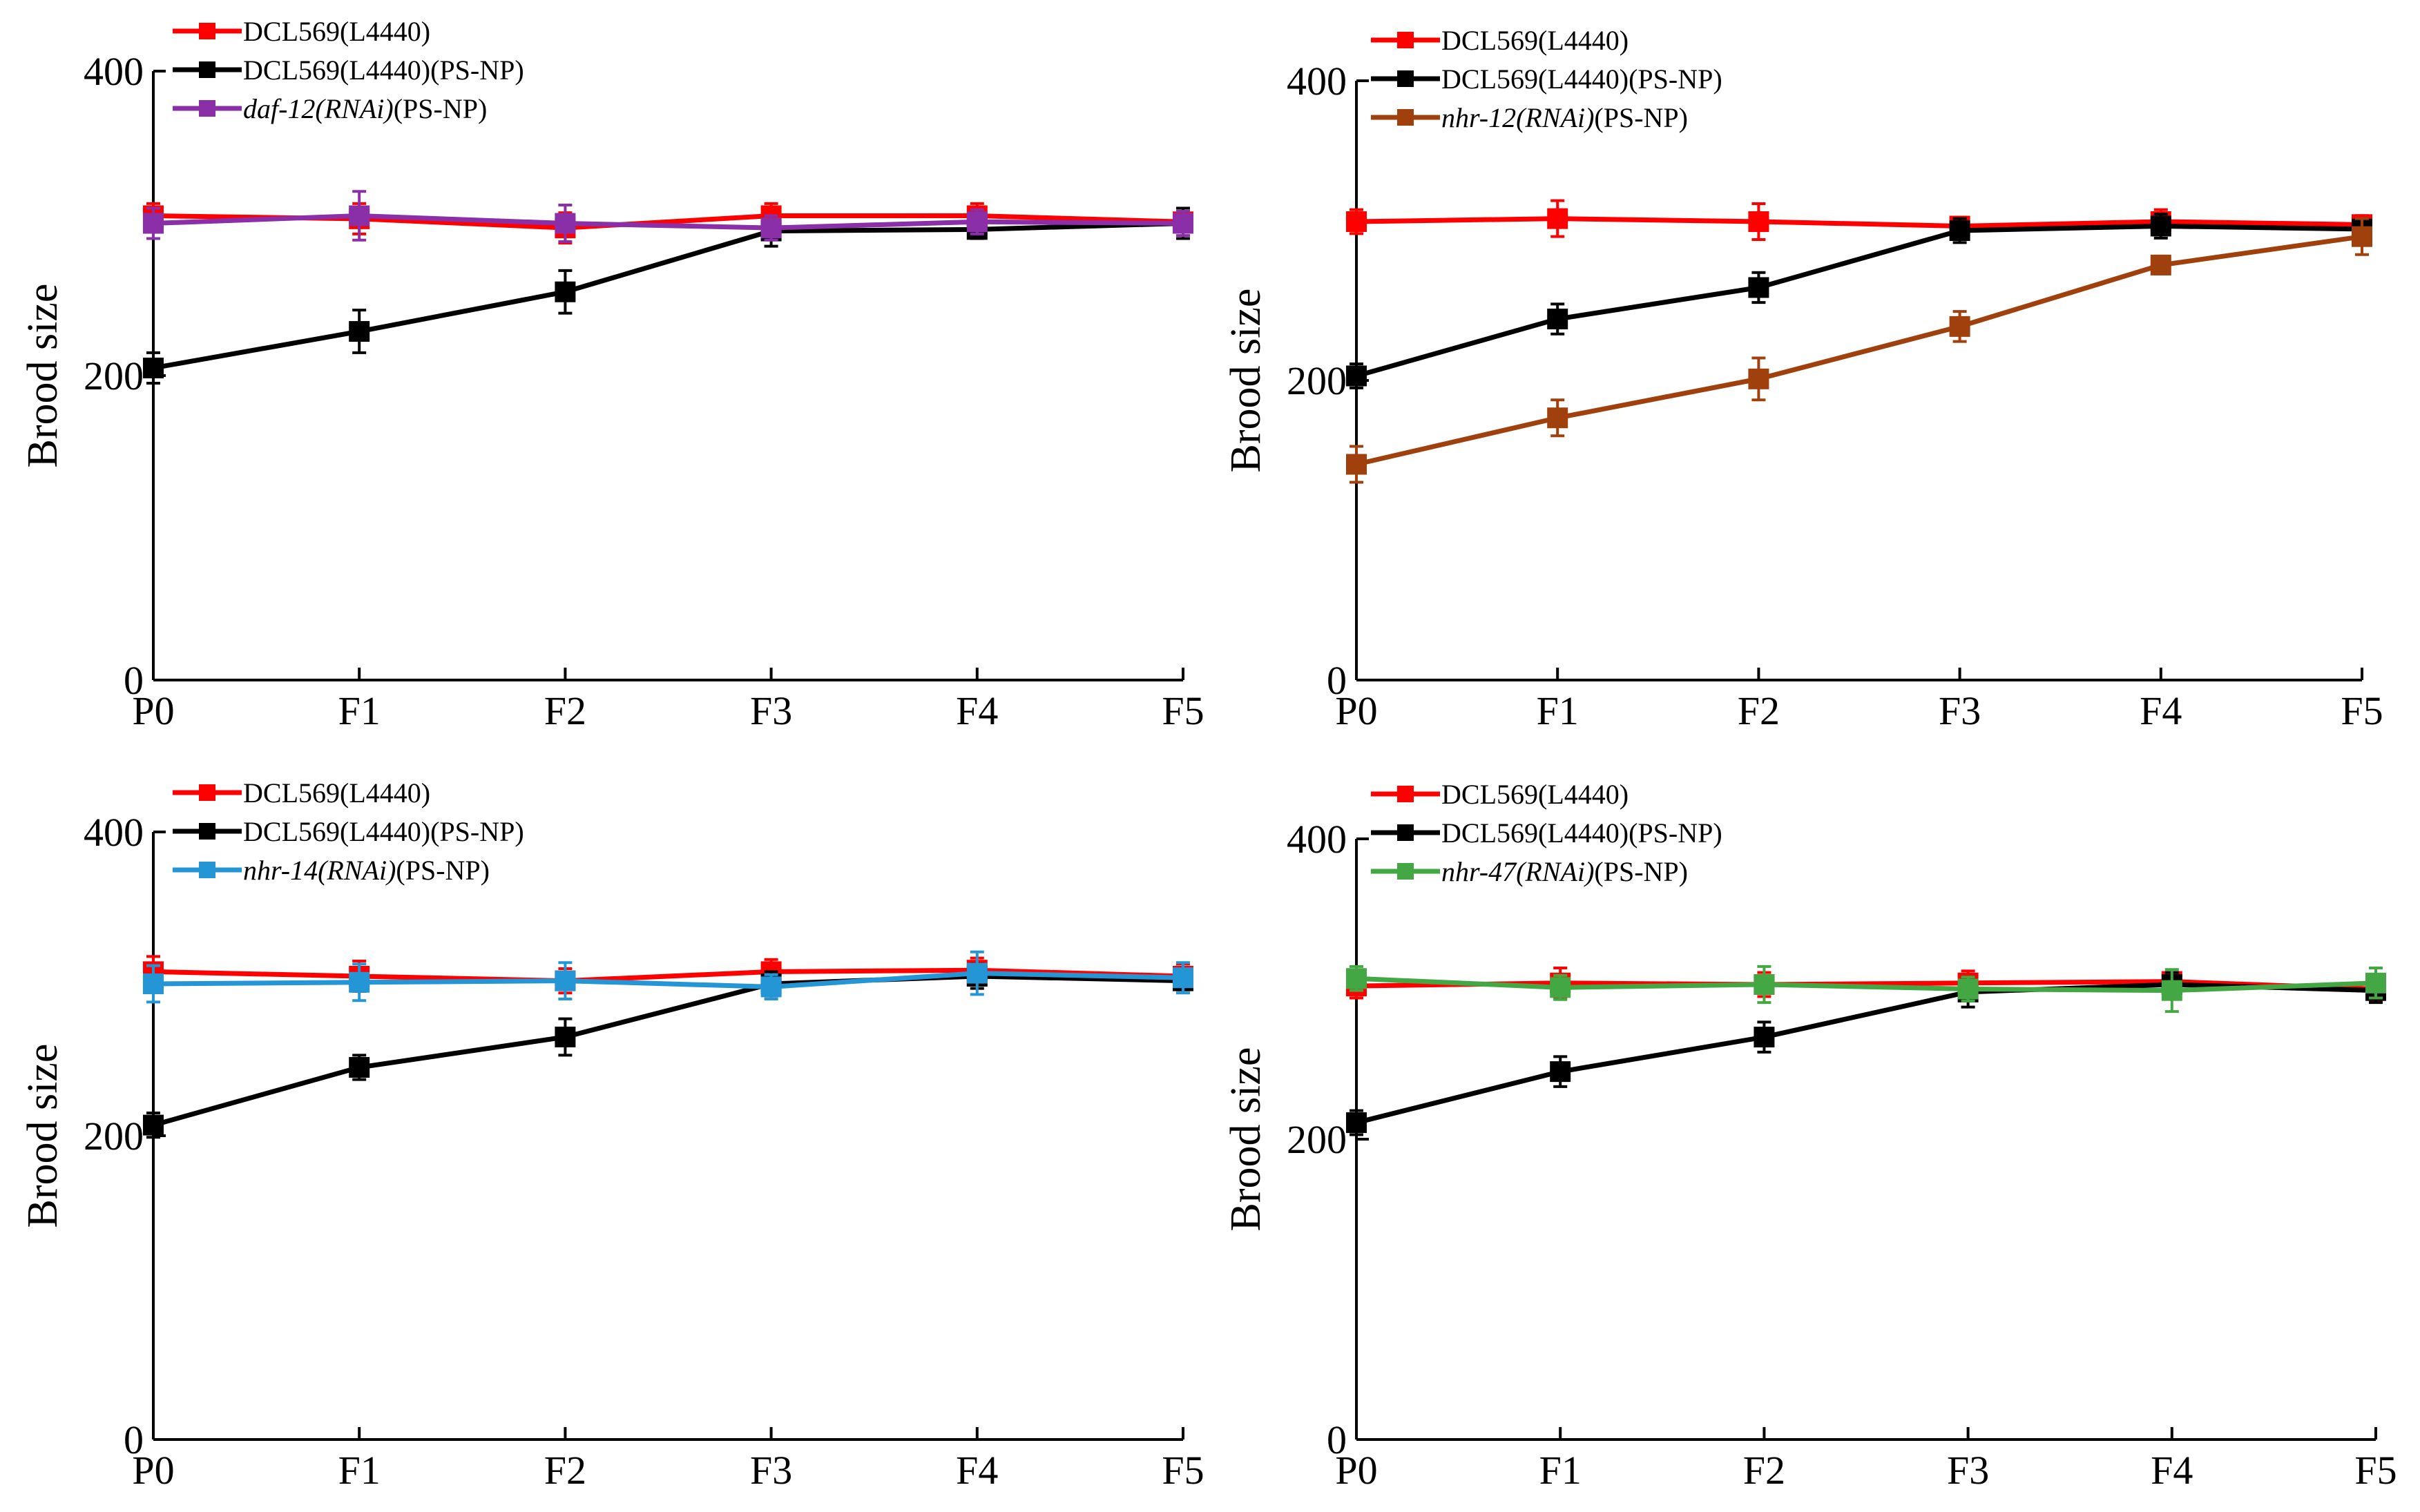  I want to click on legend-item: daf-12(RNAi)(PS-NP), so click(330, 108).